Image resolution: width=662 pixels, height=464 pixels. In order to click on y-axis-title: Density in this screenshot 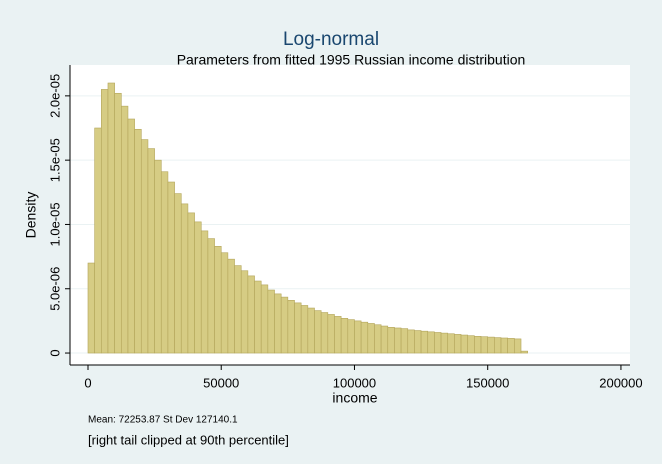, I will do `click(31, 215)`.